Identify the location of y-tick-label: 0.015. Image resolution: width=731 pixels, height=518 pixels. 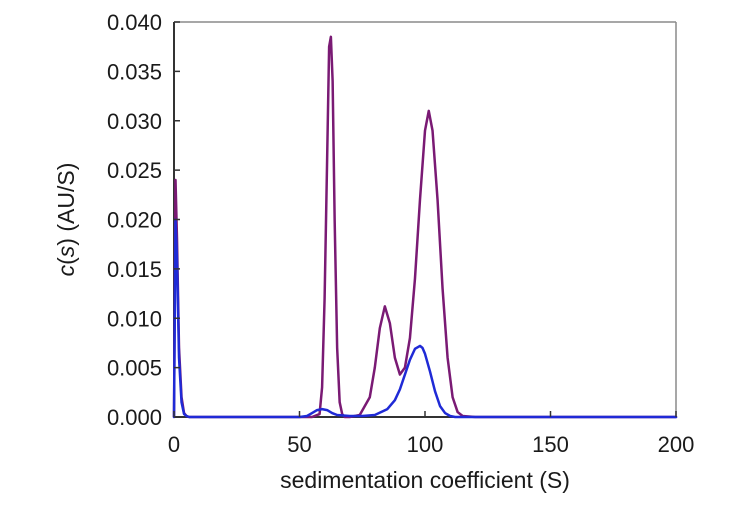
(134, 269).